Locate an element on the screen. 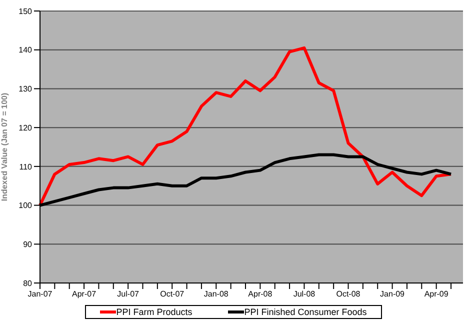  y-tick-label: 150 is located at coordinates (25, 11).